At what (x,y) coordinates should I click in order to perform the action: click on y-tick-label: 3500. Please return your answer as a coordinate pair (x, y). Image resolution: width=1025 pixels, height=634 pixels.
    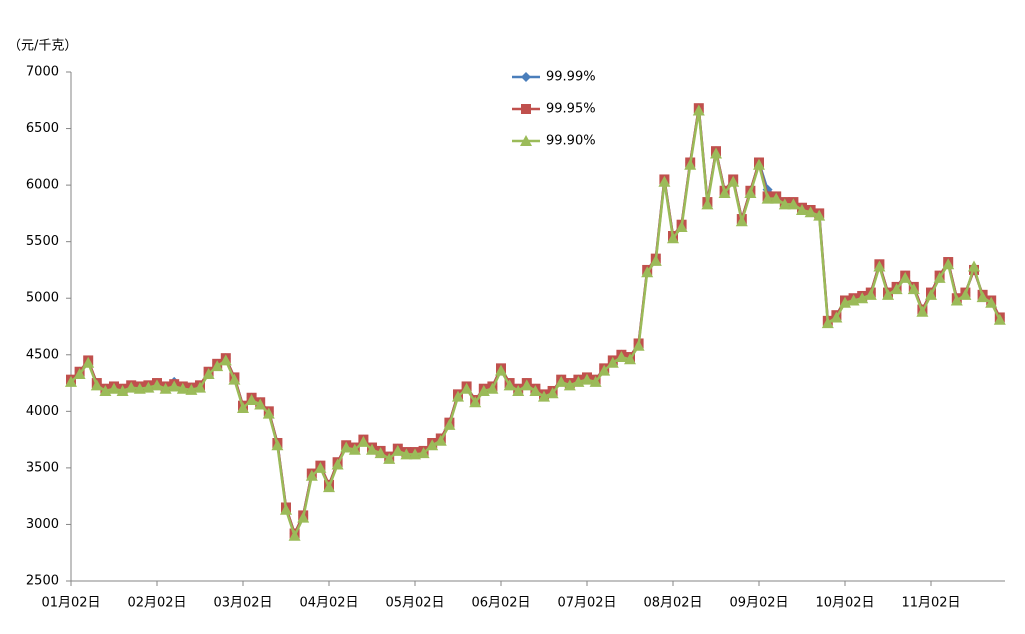
    Looking at the image, I should click on (42, 467).